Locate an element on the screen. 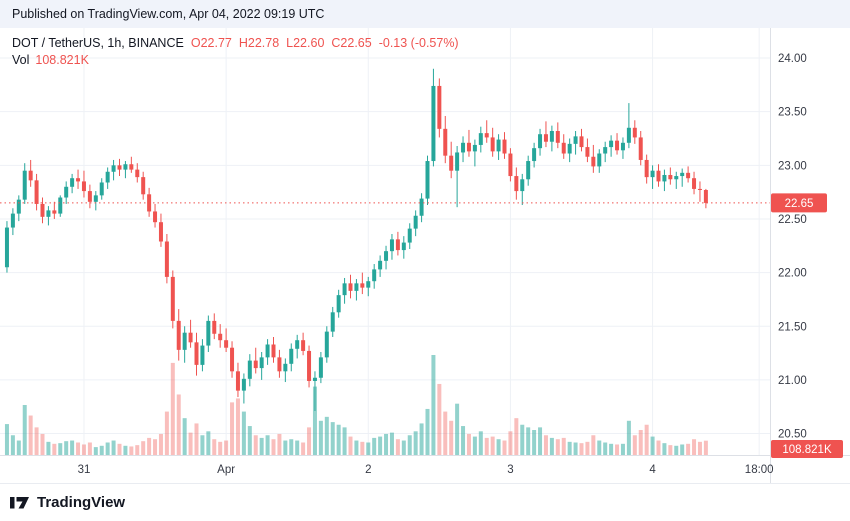 This screenshot has width=850, height=521. ohlc-high: H22.78 is located at coordinates (259, 43).